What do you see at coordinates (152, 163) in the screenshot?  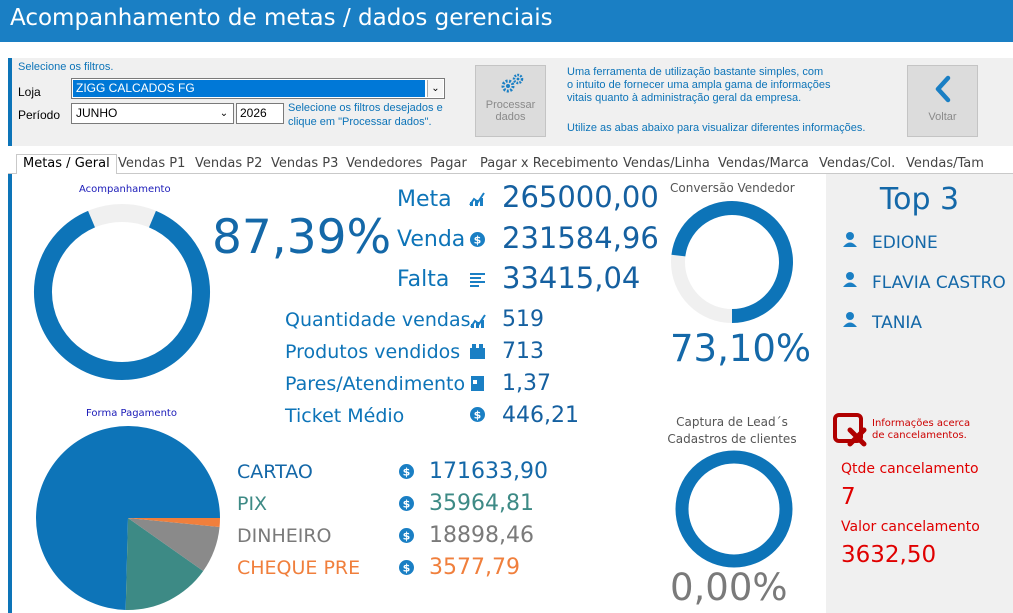 I see `tab-vendas-p1: Vendas P1` at bounding box center [152, 163].